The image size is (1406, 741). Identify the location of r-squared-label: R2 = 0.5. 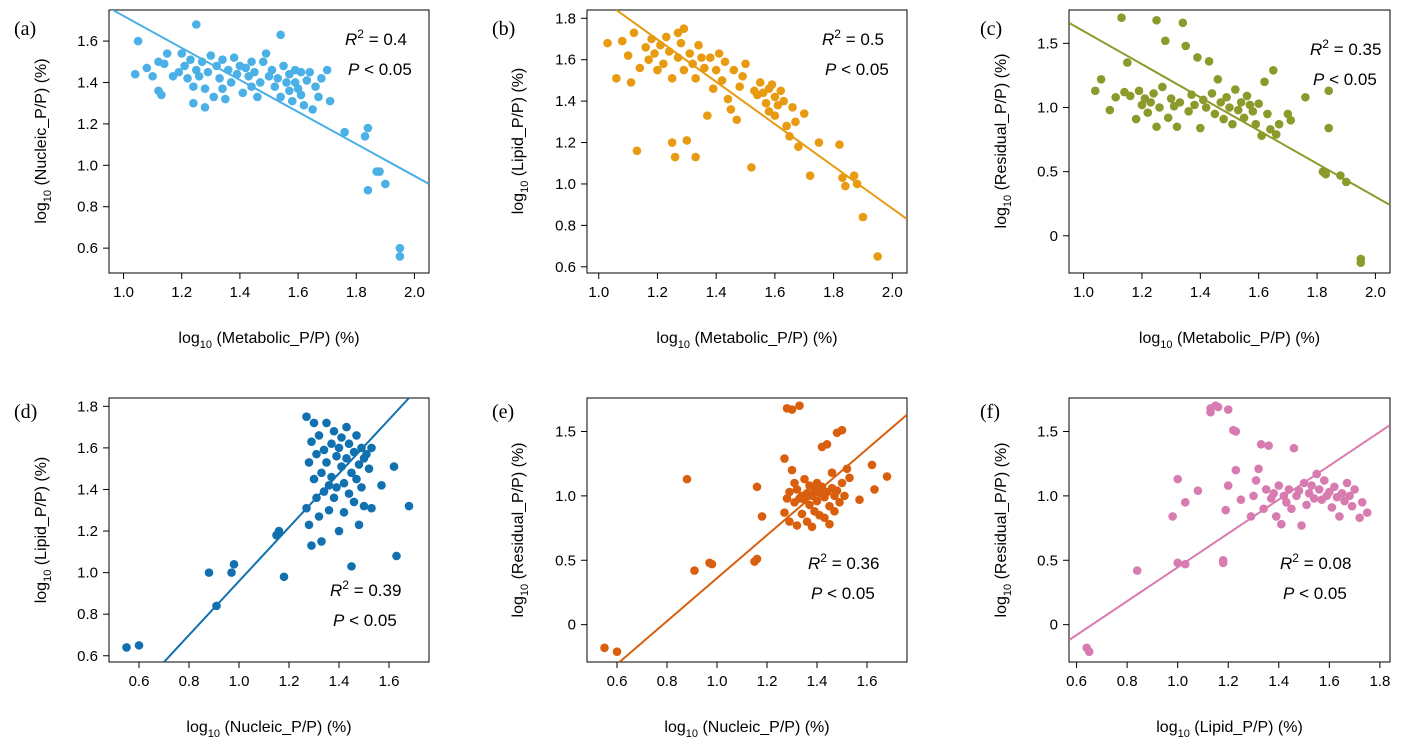
(853, 38).